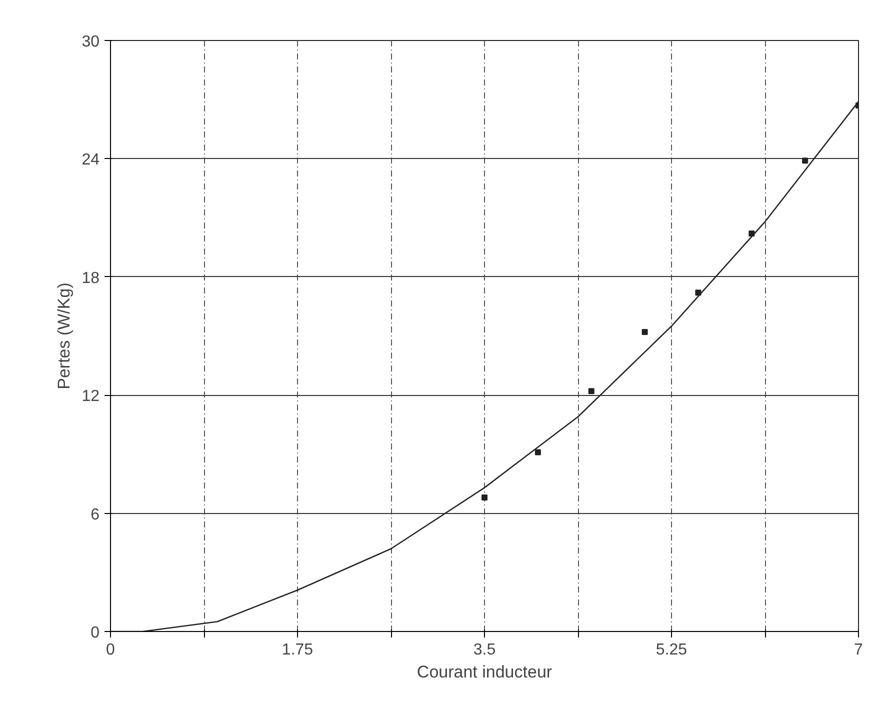 This screenshot has width=888, height=701. Describe the element at coordinates (859, 650) in the screenshot. I see `x-tick-label: 7` at that location.